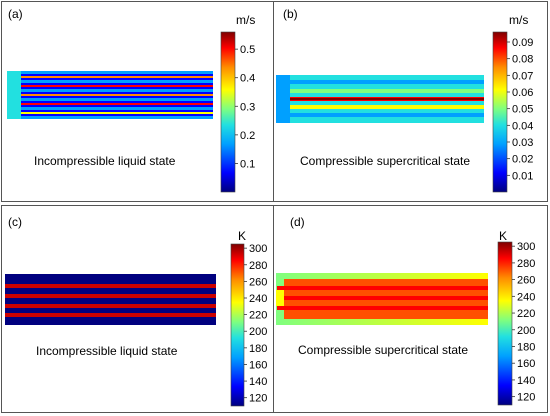  What do you see at coordinates (247, 50) in the screenshot?
I see `colorbar-tick-label: 0.5` at bounding box center [247, 50].